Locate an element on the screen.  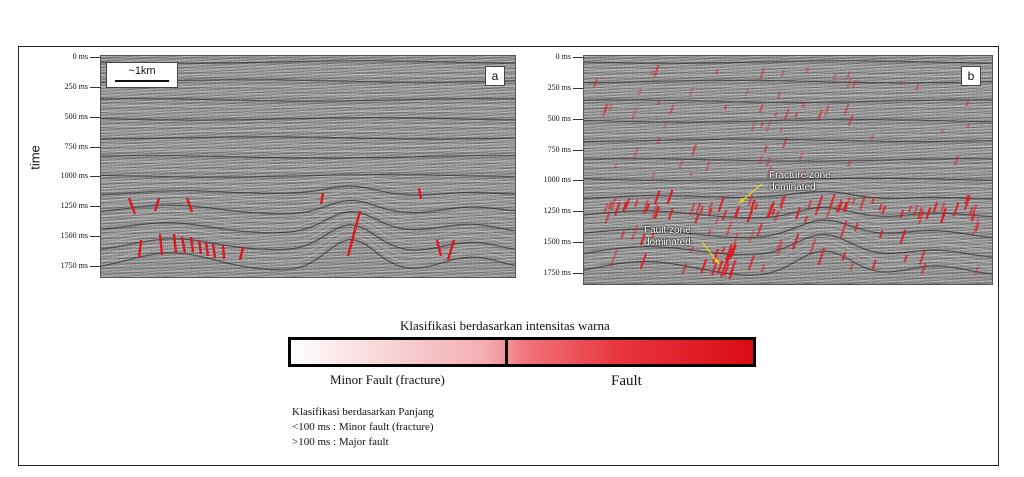
panel-b-tick-label: 750 ms is located at coordinates (559, 149).